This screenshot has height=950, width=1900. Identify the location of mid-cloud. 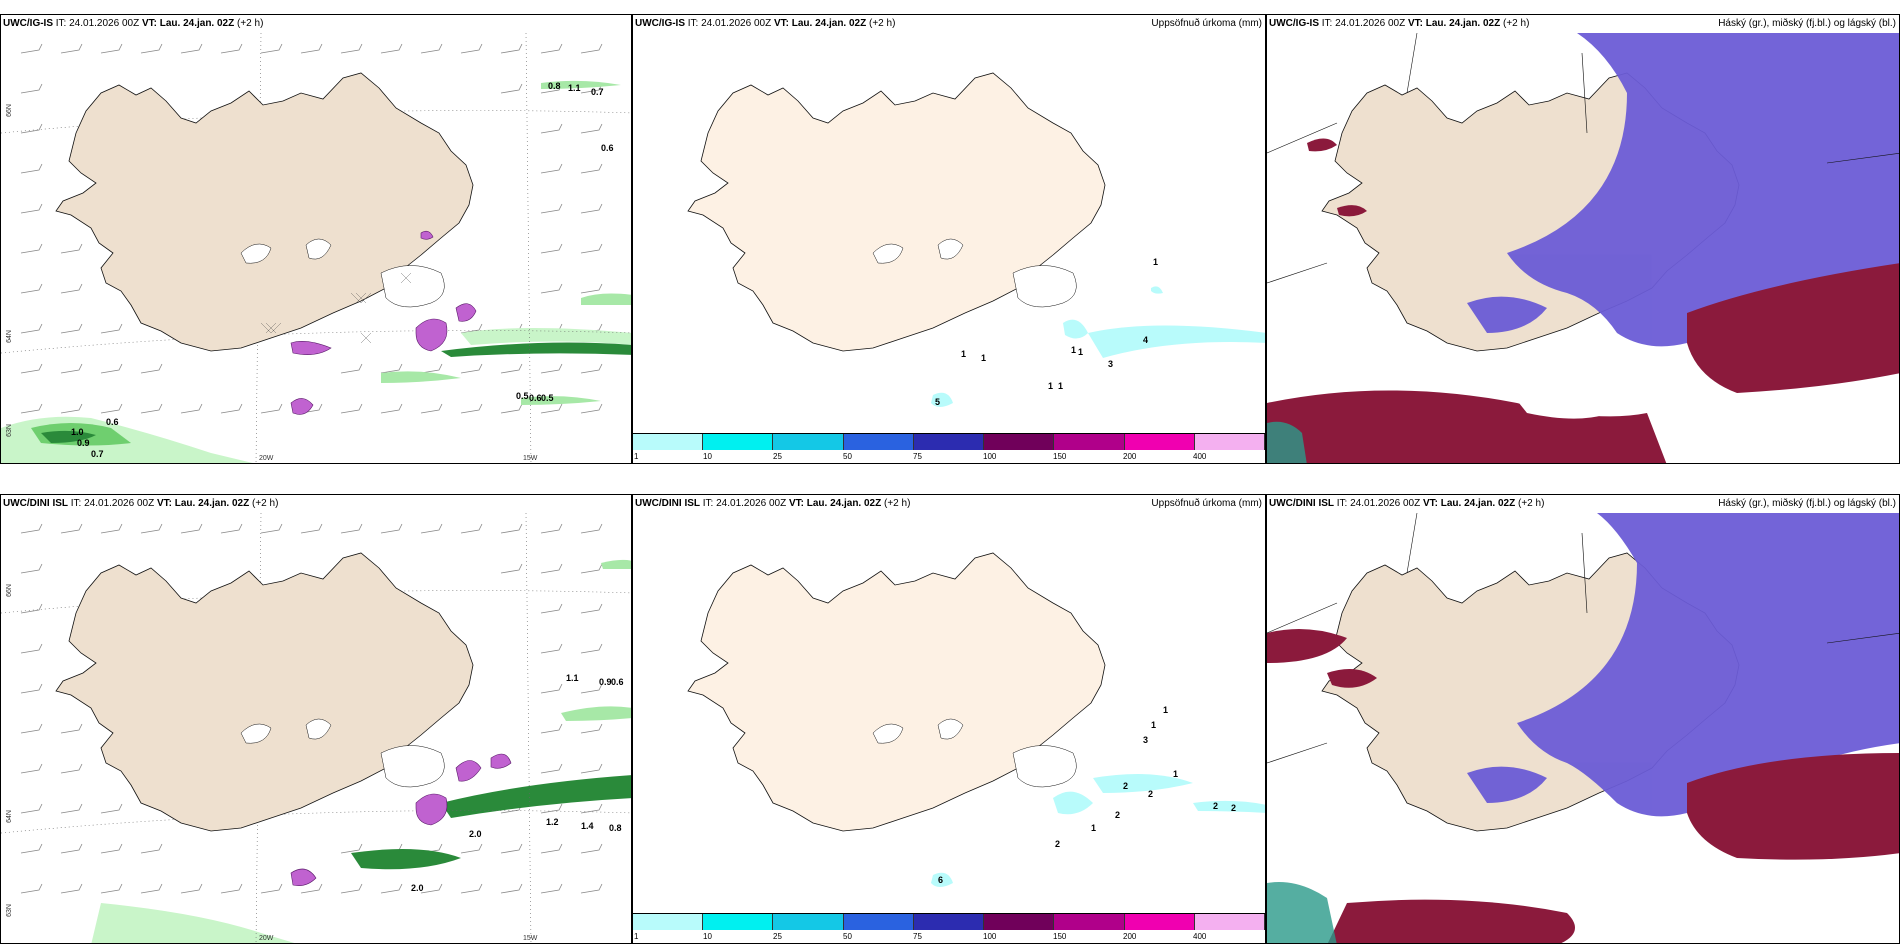
(1583, 300).